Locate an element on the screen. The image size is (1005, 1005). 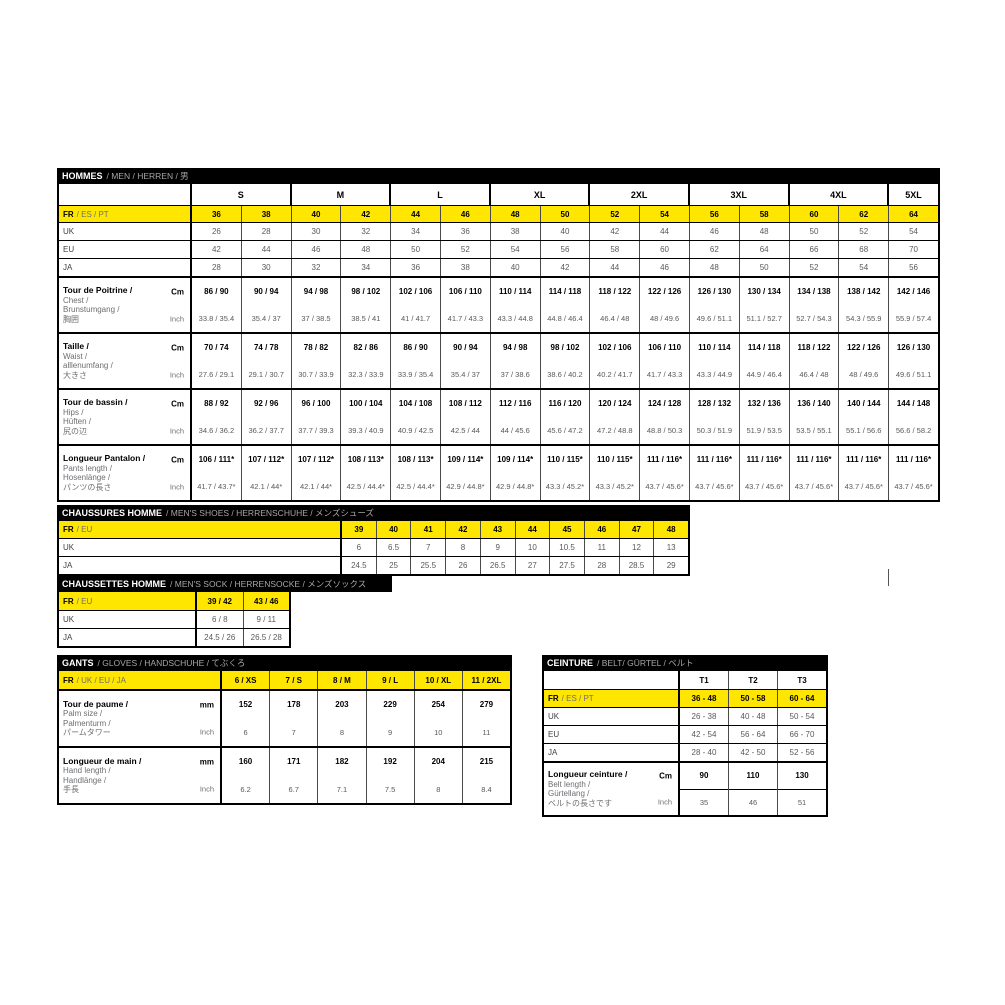
region-size-cell: 43 is located at coordinates (497, 529).